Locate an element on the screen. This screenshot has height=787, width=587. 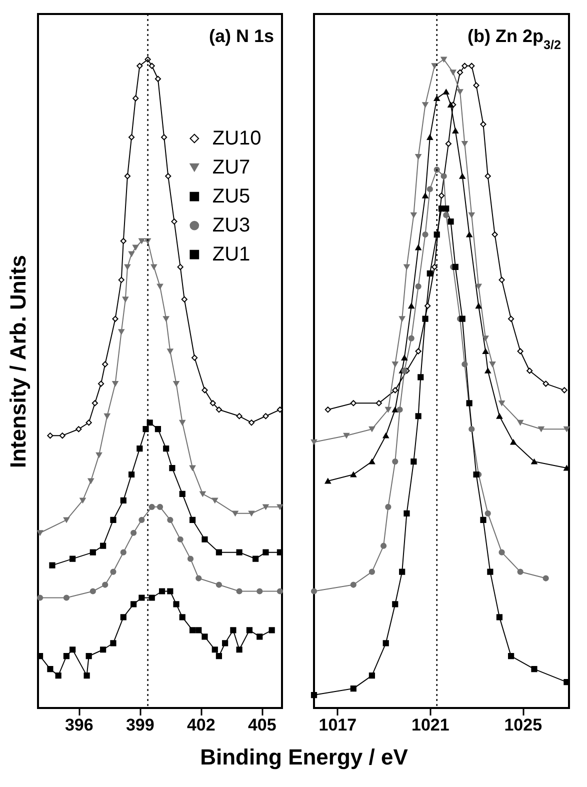
x-tick-label: 399 is located at coordinates (140, 725).